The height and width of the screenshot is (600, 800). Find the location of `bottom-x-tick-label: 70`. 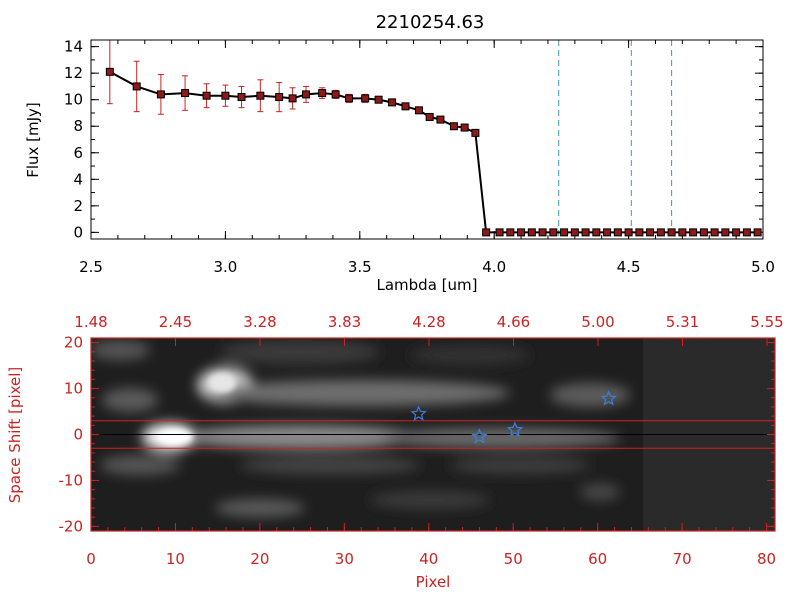

bottom-x-tick-label: 70 is located at coordinates (682, 559).